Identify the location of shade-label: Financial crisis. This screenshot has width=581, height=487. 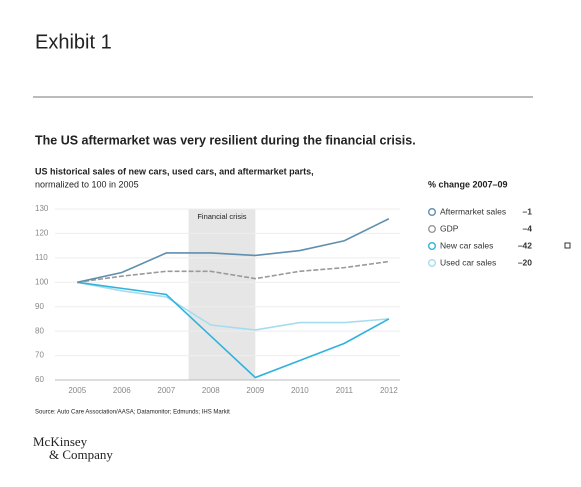
(221, 216).